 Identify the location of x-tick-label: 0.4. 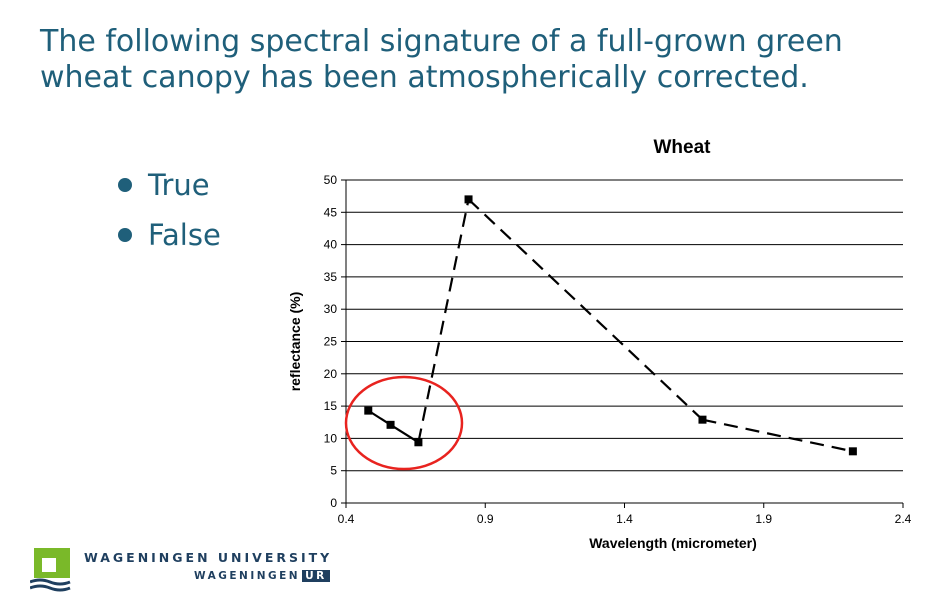
(346, 519).